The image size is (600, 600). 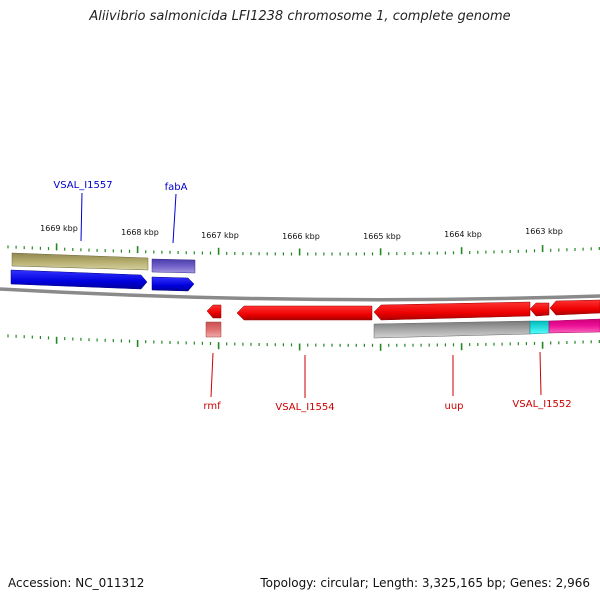 What do you see at coordinates (79, 279) in the screenshot?
I see `gene-vsal-i1557-arrow` at bounding box center [79, 279].